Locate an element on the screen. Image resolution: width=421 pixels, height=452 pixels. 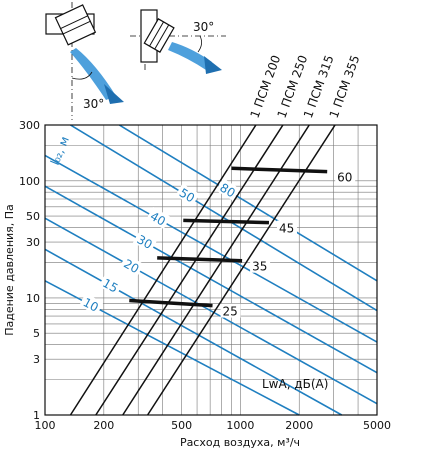
sound-level-value-label: 45 is located at coordinates (286, 229).